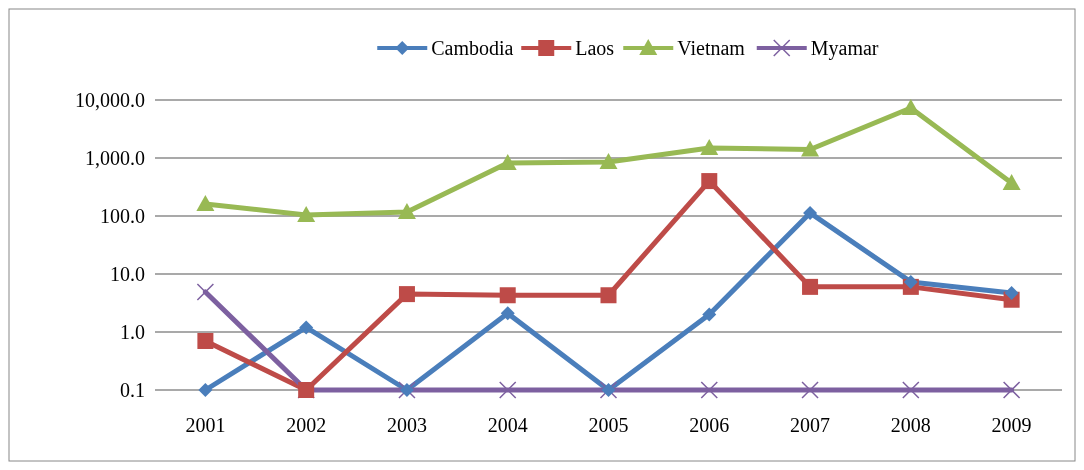 Image resolution: width=1084 pixels, height=470 pixels. Describe the element at coordinates (127, 274) in the screenshot. I see `y-tick-label: 10.0` at that location.